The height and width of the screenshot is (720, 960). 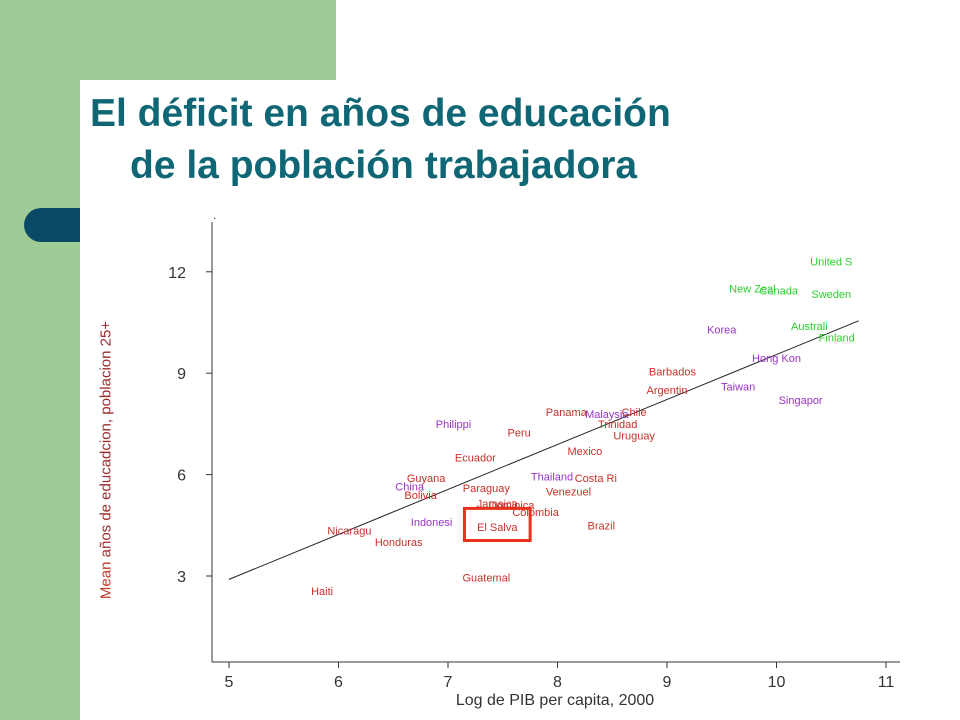 I want to click on x-axis-label: Log de PIB per capita, 2000, so click(x=555, y=700).